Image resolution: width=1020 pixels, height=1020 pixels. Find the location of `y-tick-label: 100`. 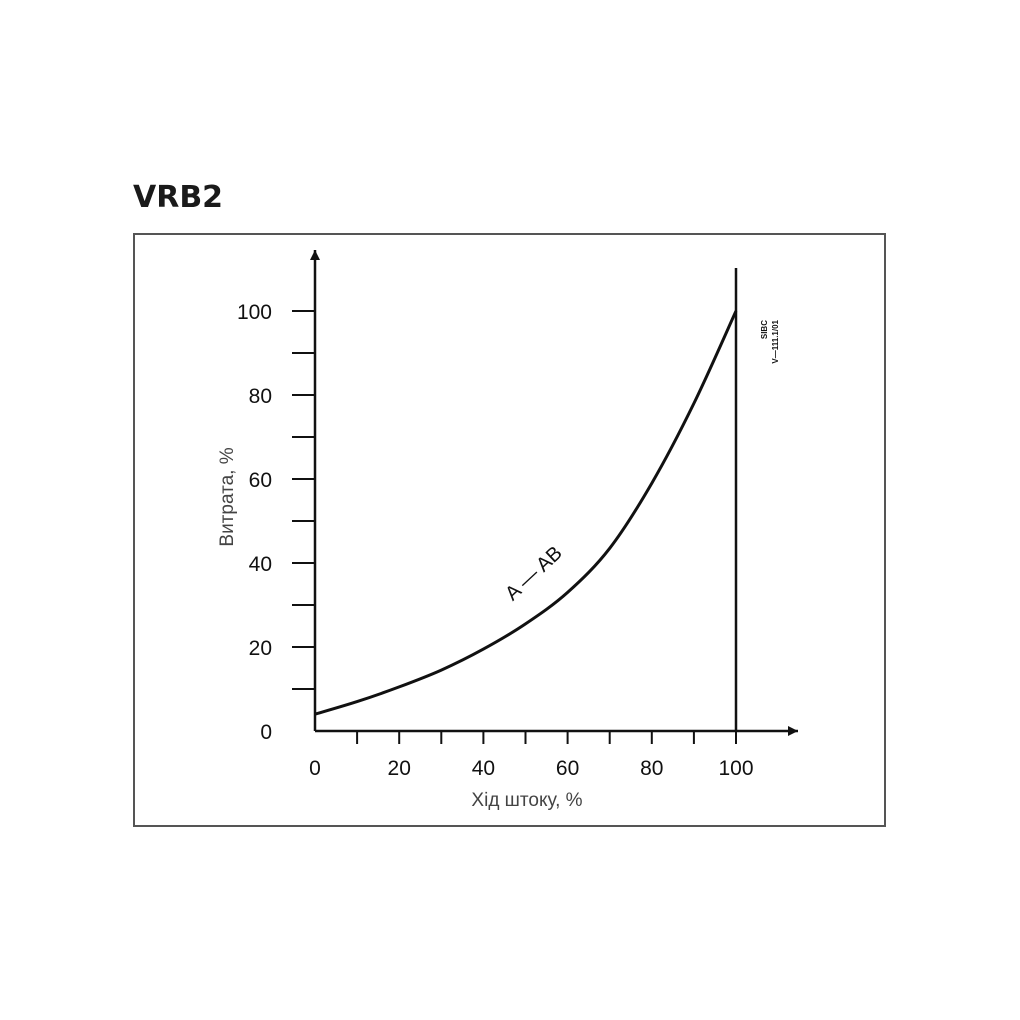

y-tick-label: 100 is located at coordinates (254, 312).